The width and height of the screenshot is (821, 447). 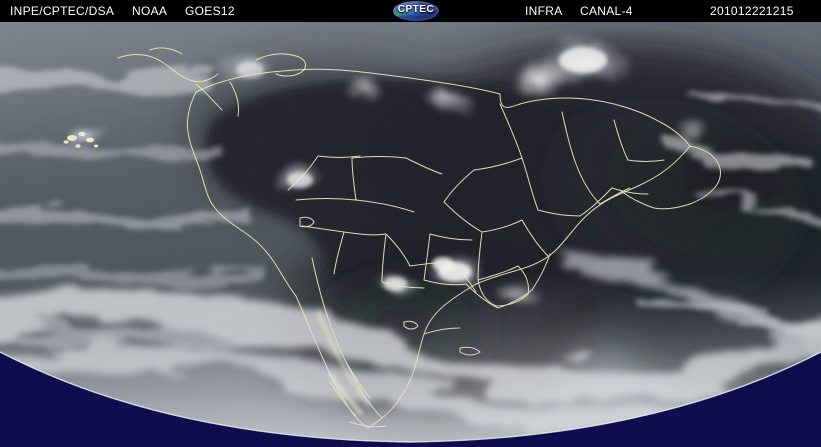 I want to click on header-institute: INPE/CPTEC/DSA, so click(x=62, y=11).